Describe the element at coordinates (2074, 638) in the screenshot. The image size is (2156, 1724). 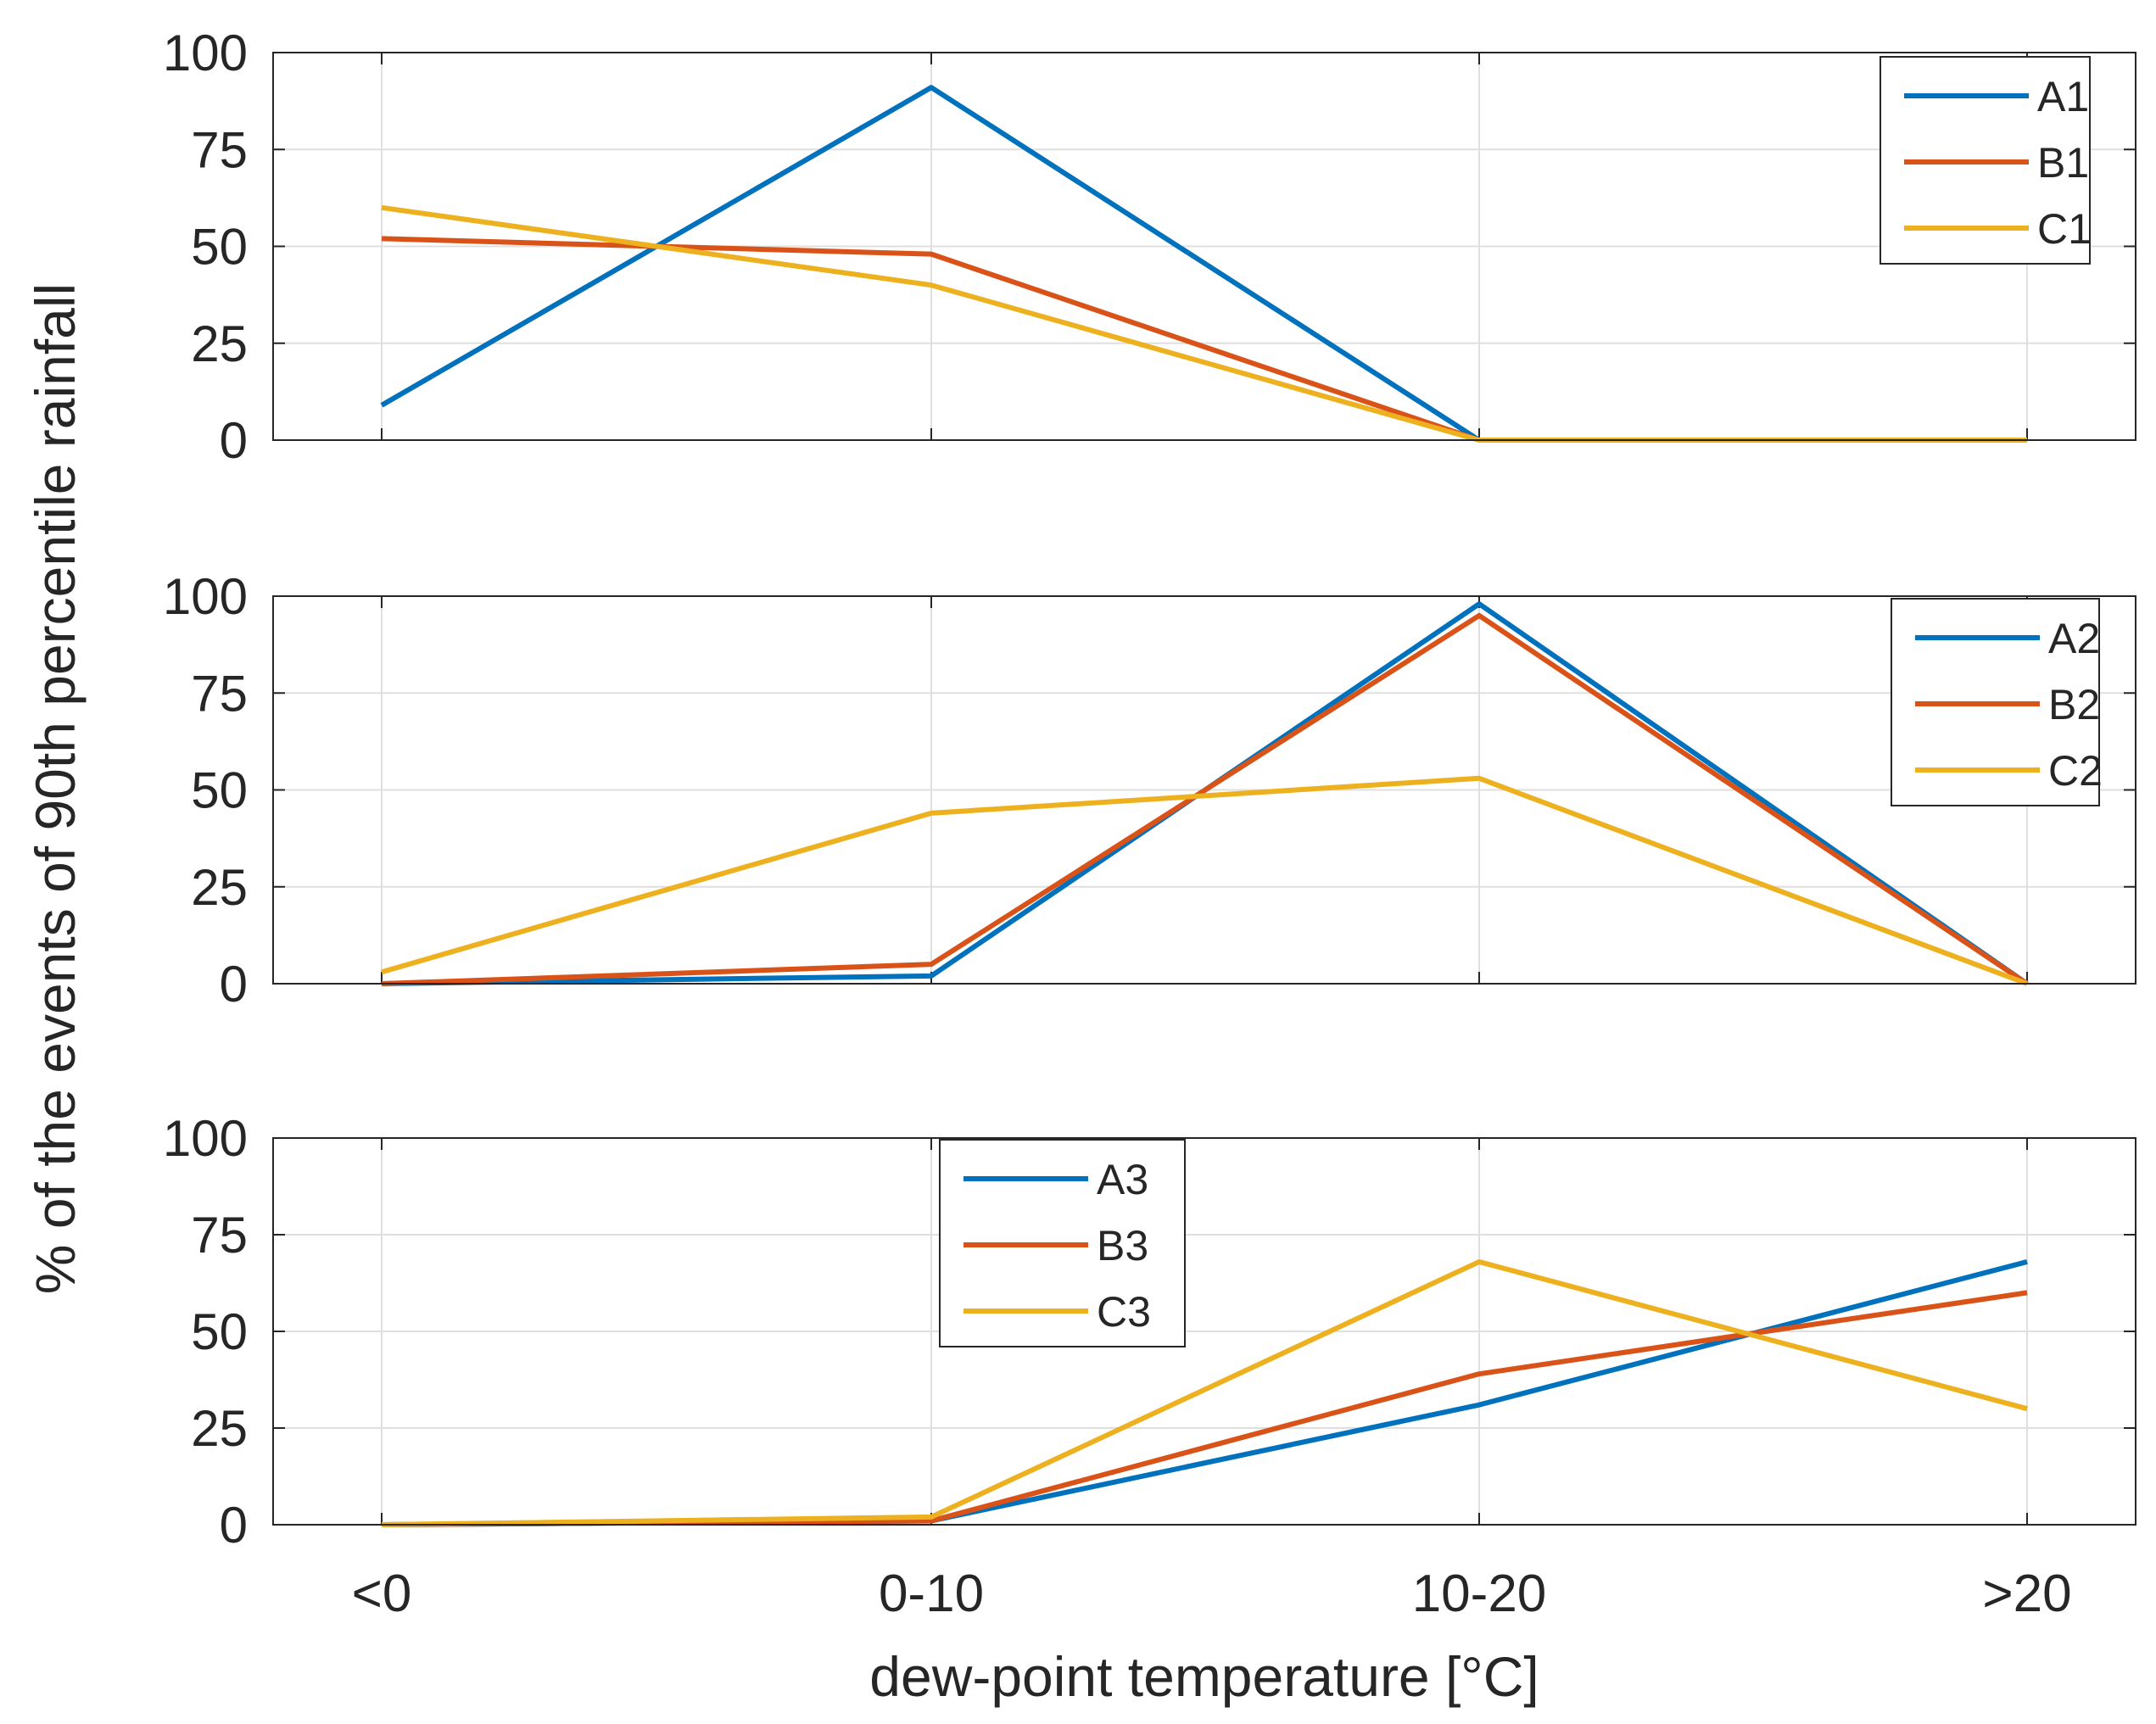
I see `legend-label-A2: A2` at that location.